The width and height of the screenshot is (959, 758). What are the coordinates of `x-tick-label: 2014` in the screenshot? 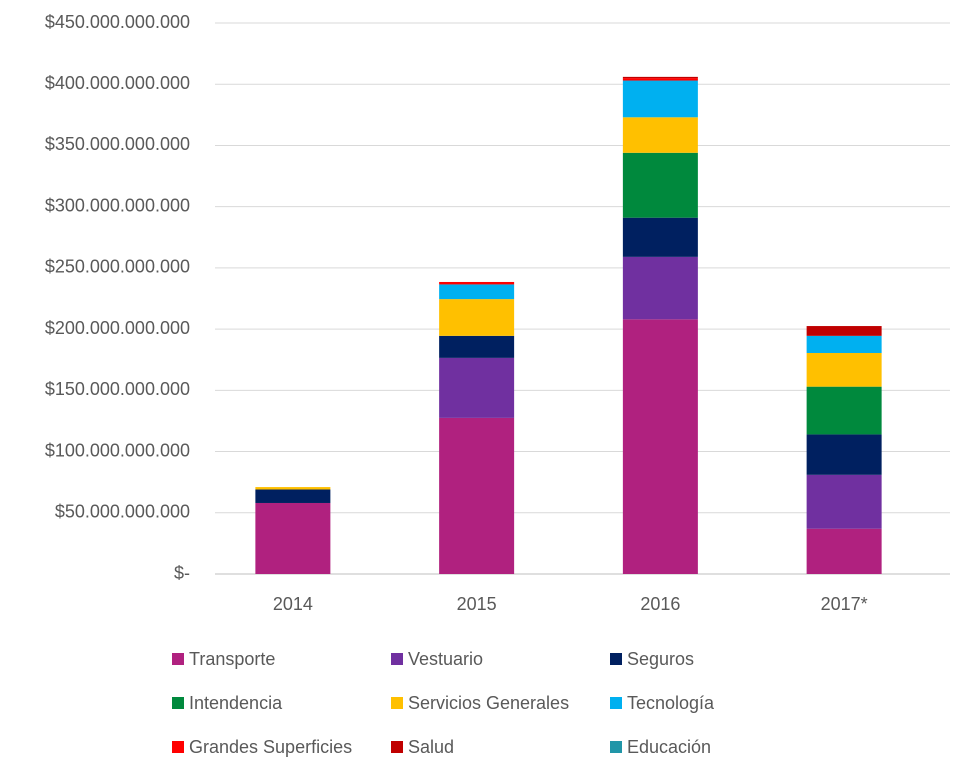 It's located at (293, 604).